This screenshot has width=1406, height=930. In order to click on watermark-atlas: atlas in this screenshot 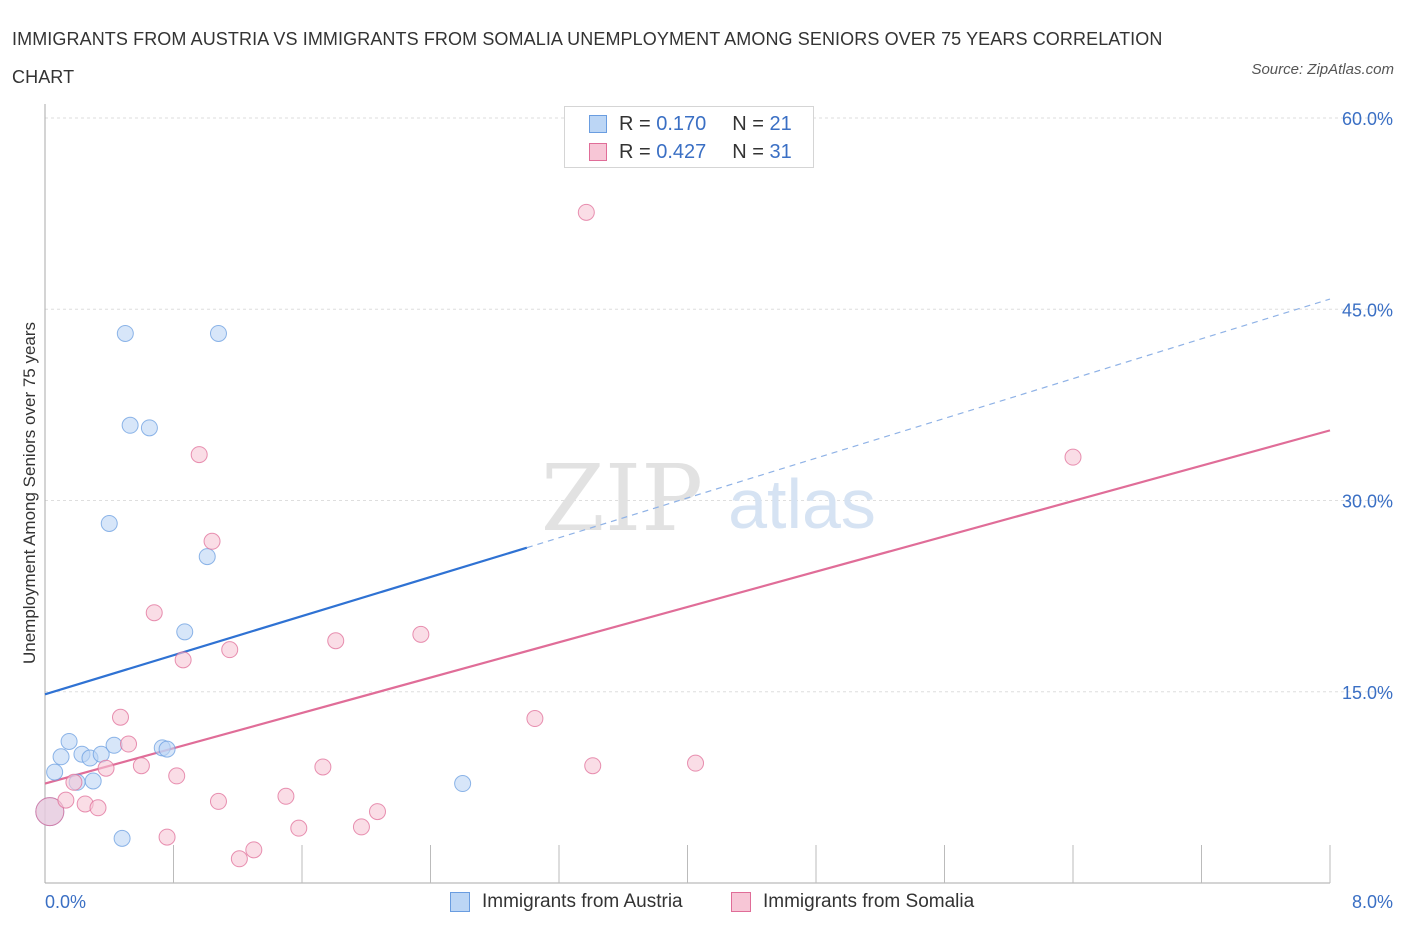, I will do `click(802, 504)`.